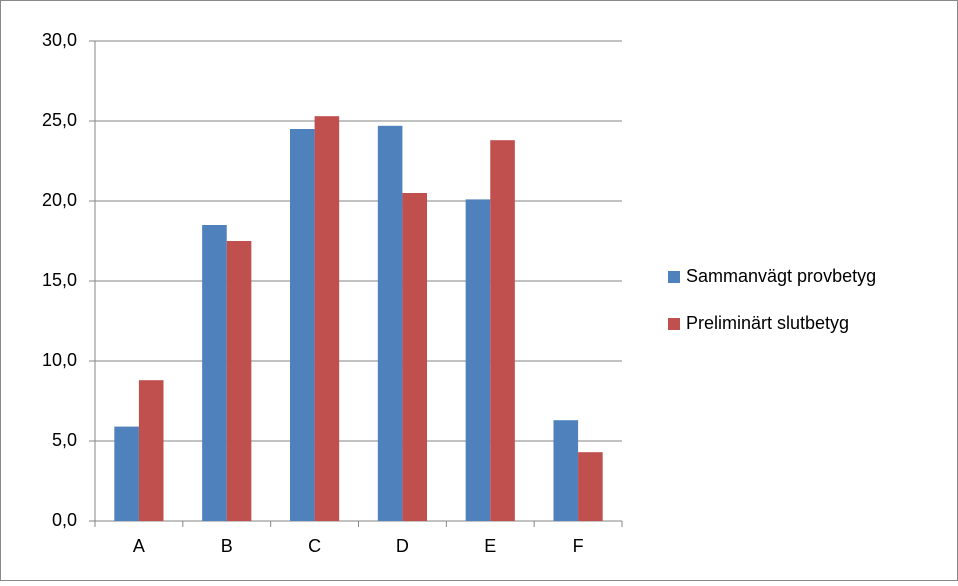 The width and height of the screenshot is (958, 586). What do you see at coordinates (59, 360) in the screenshot?
I see `y-tick-label: 10,0` at bounding box center [59, 360].